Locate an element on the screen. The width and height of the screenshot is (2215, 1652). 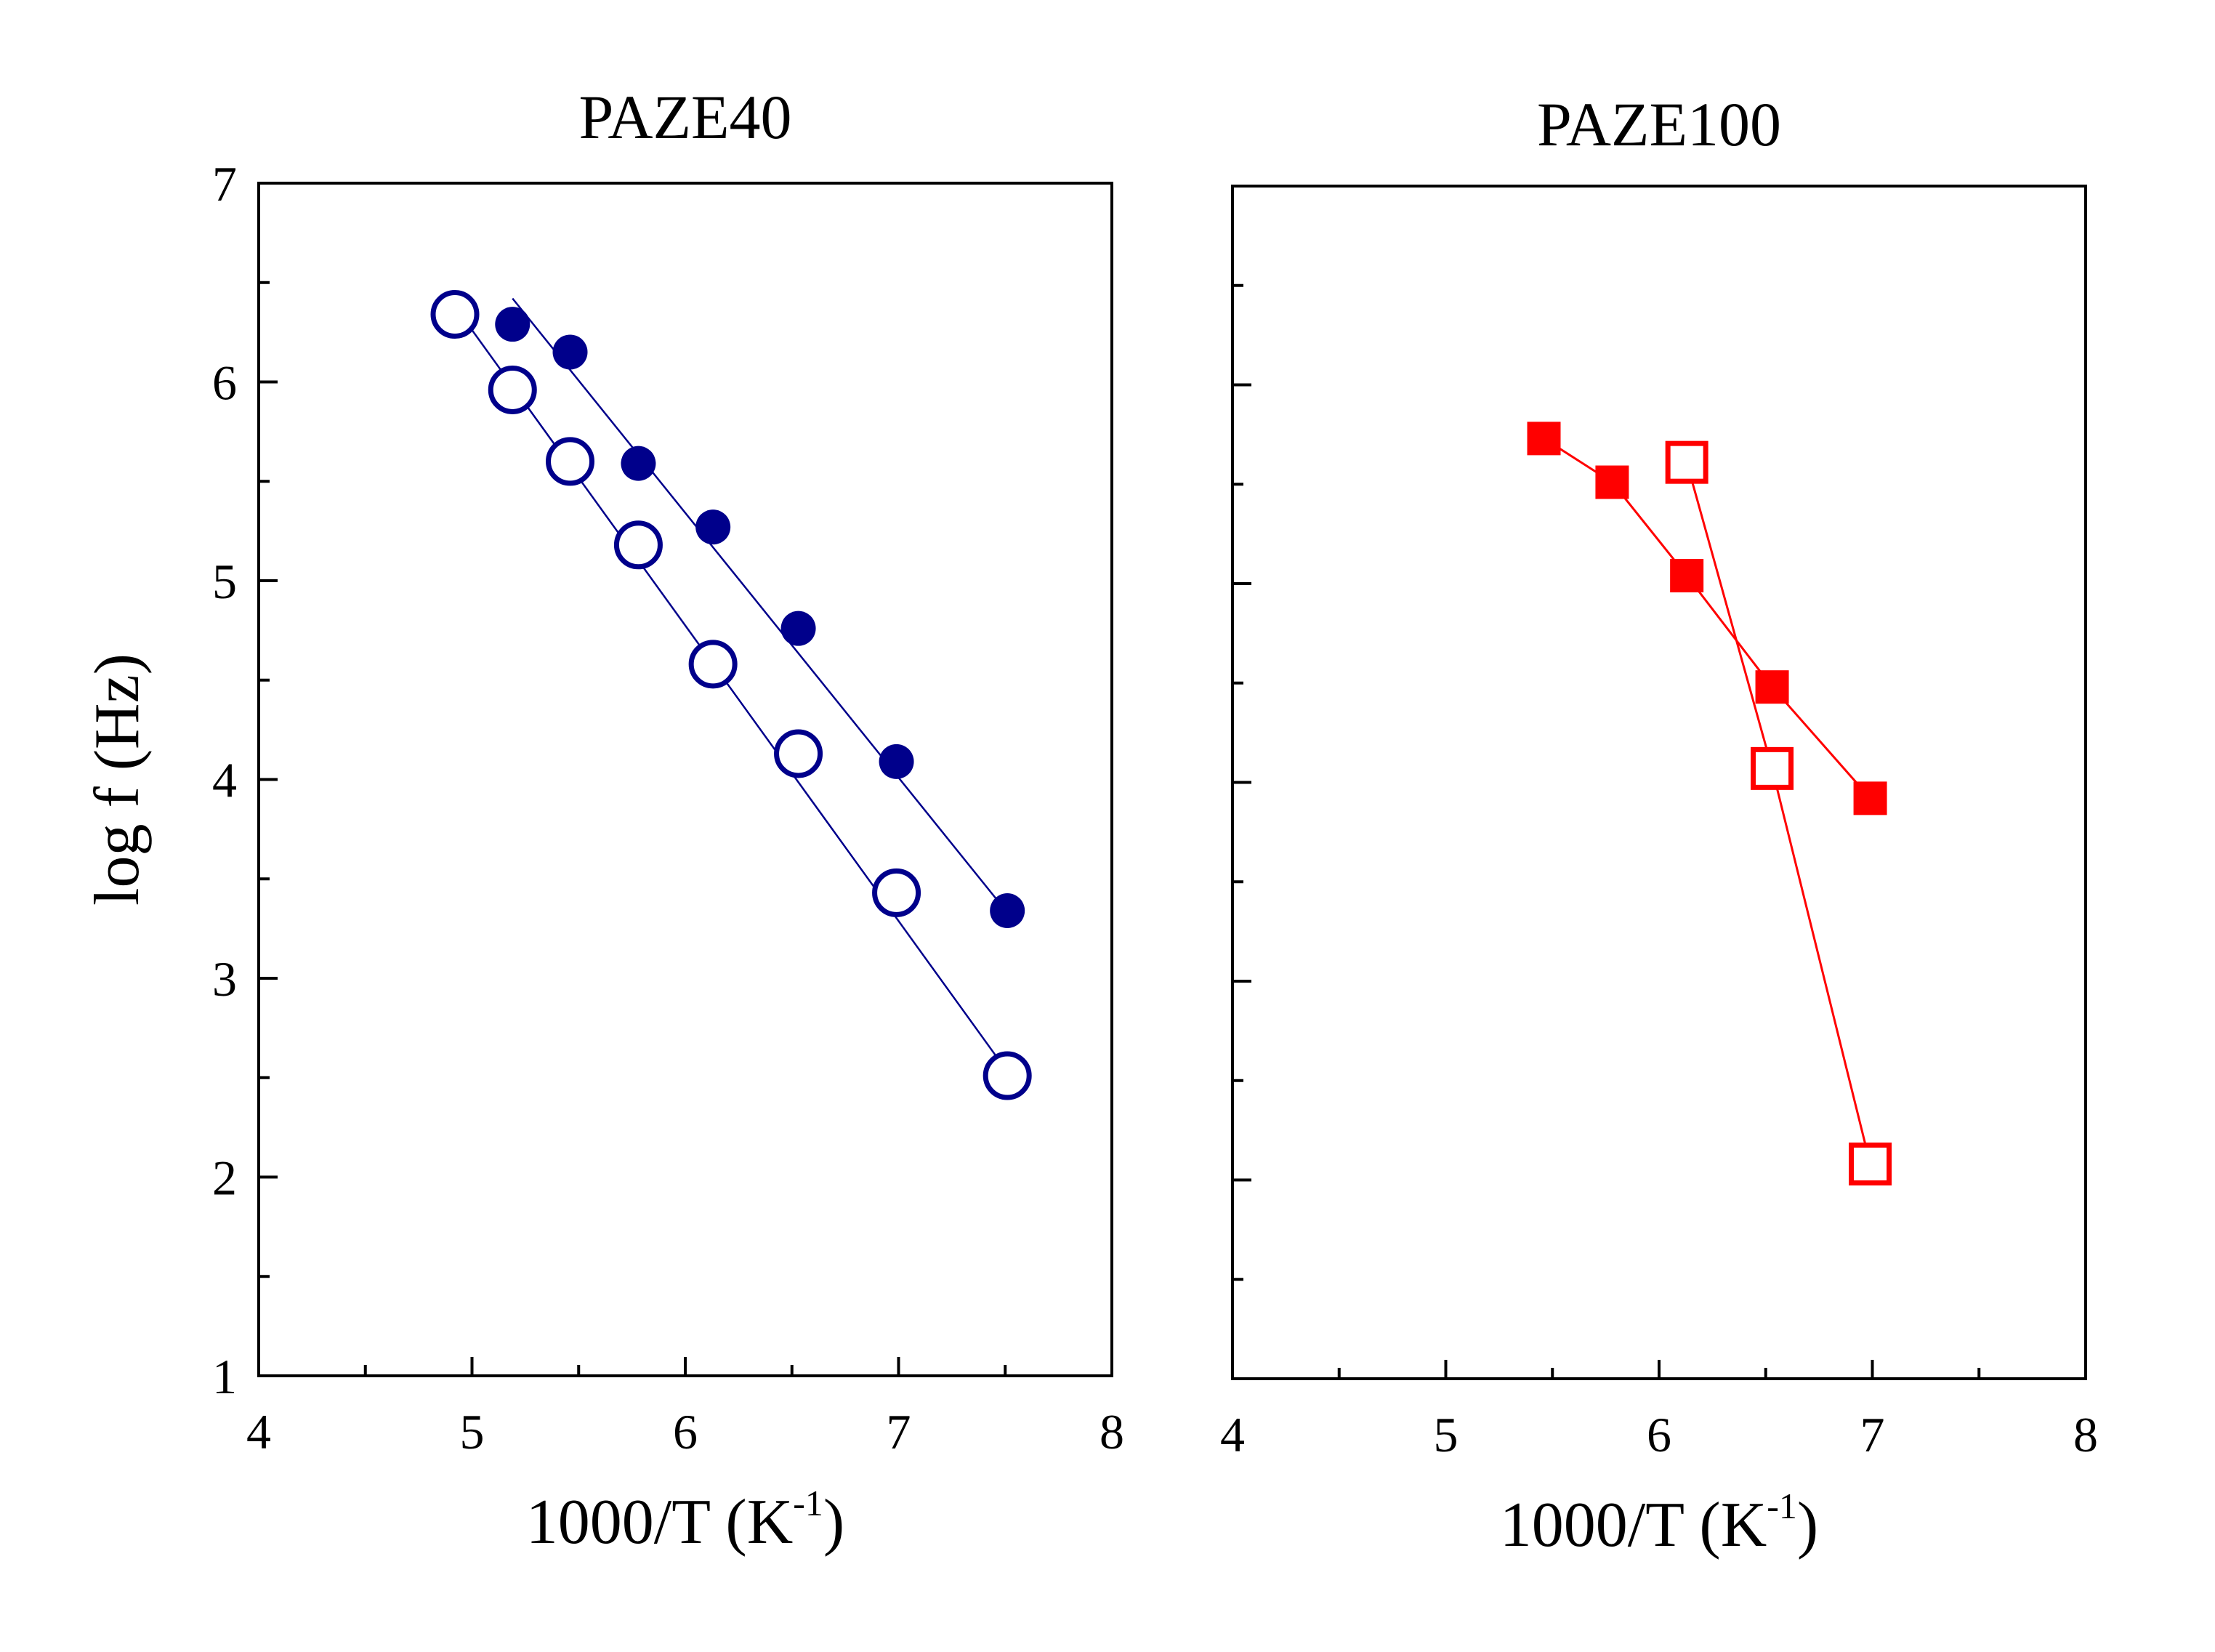
y-tick-label: 7 is located at coordinates (224, 183).